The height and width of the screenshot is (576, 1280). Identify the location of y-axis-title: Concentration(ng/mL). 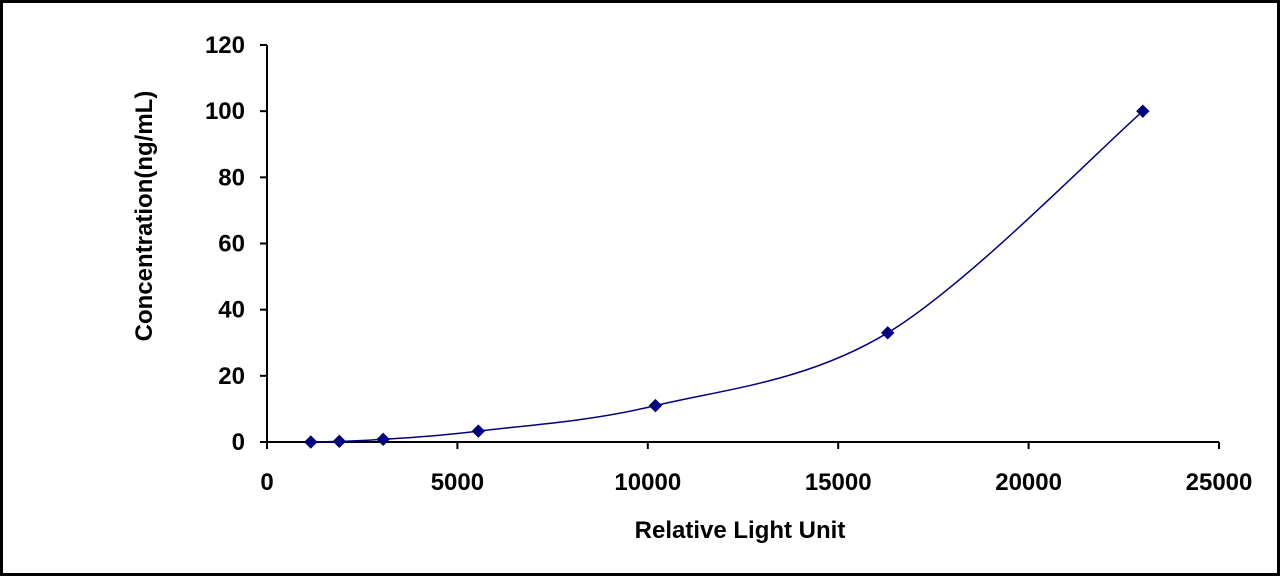
(144, 216).